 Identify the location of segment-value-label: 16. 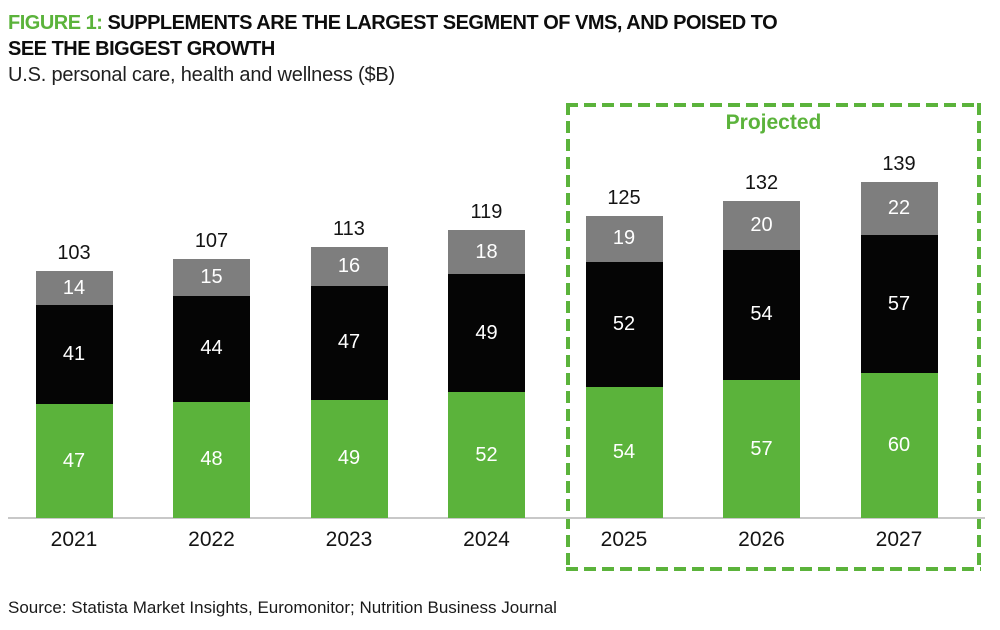
(349, 266).